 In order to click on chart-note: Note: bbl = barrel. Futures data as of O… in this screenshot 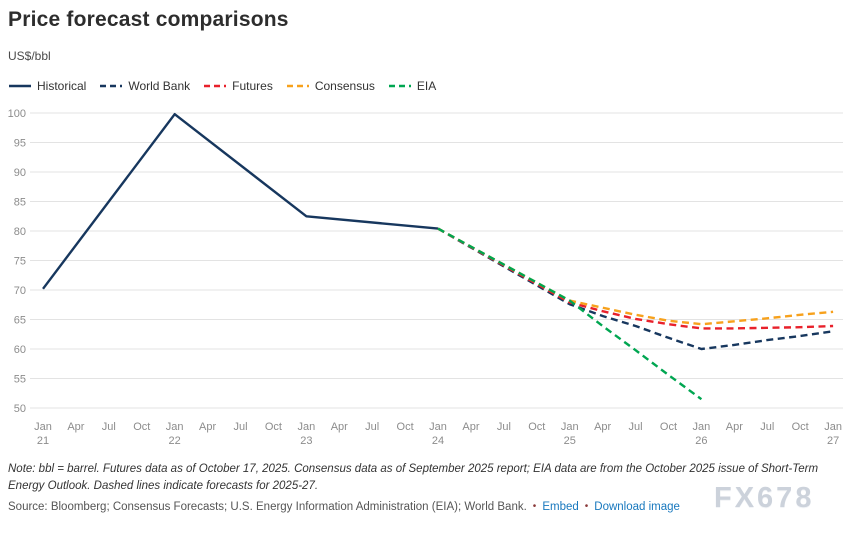, I will do `click(413, 477)`.